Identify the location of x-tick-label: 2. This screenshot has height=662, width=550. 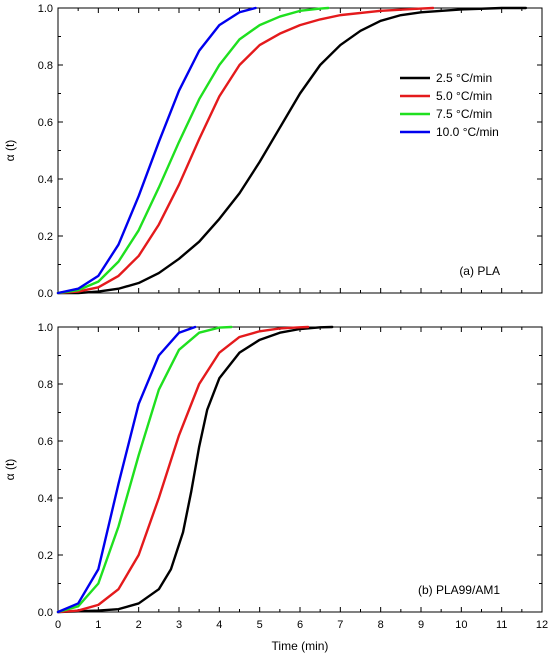
(139, 625).